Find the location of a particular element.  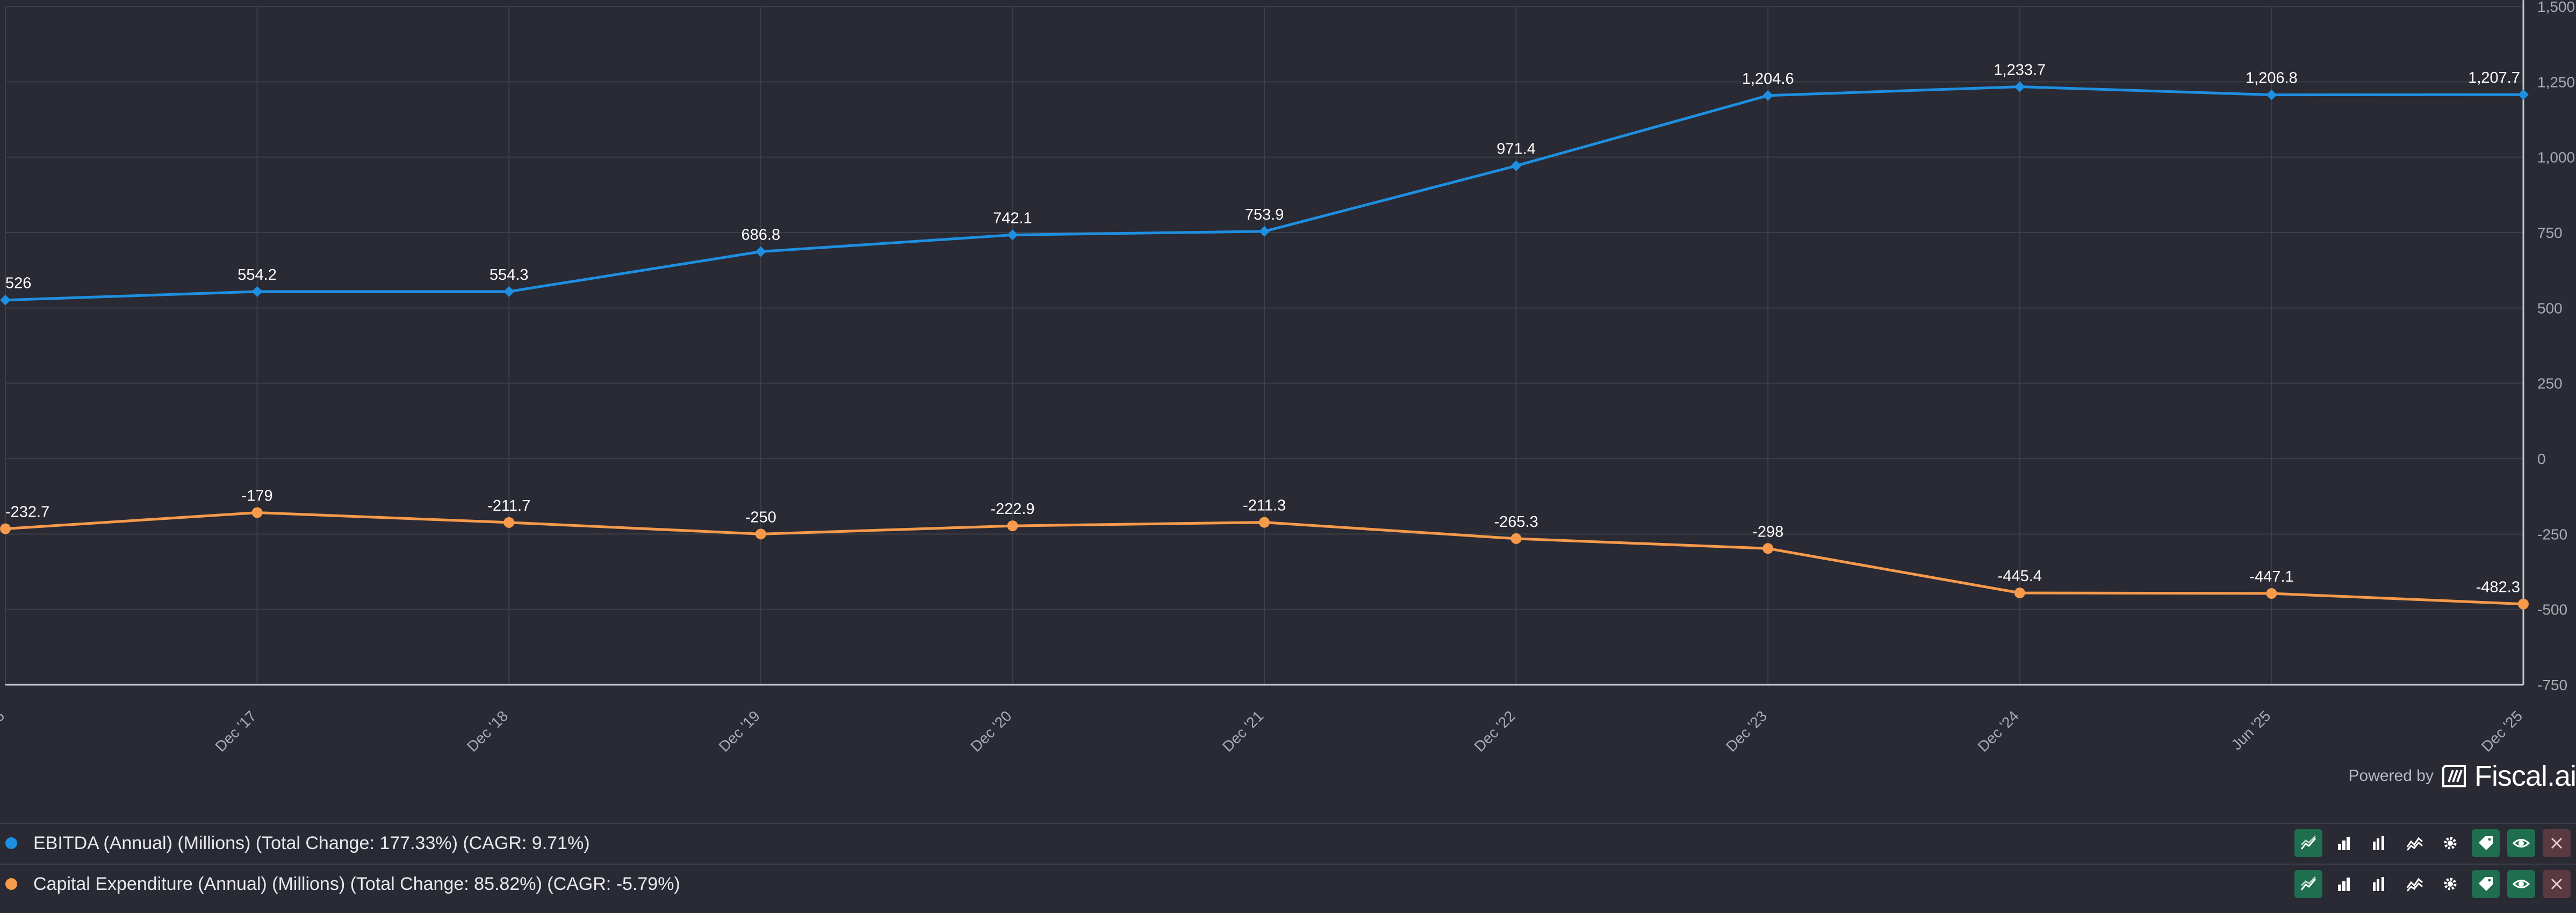

data-label: 554.2 is located at coordinates (257, 275).